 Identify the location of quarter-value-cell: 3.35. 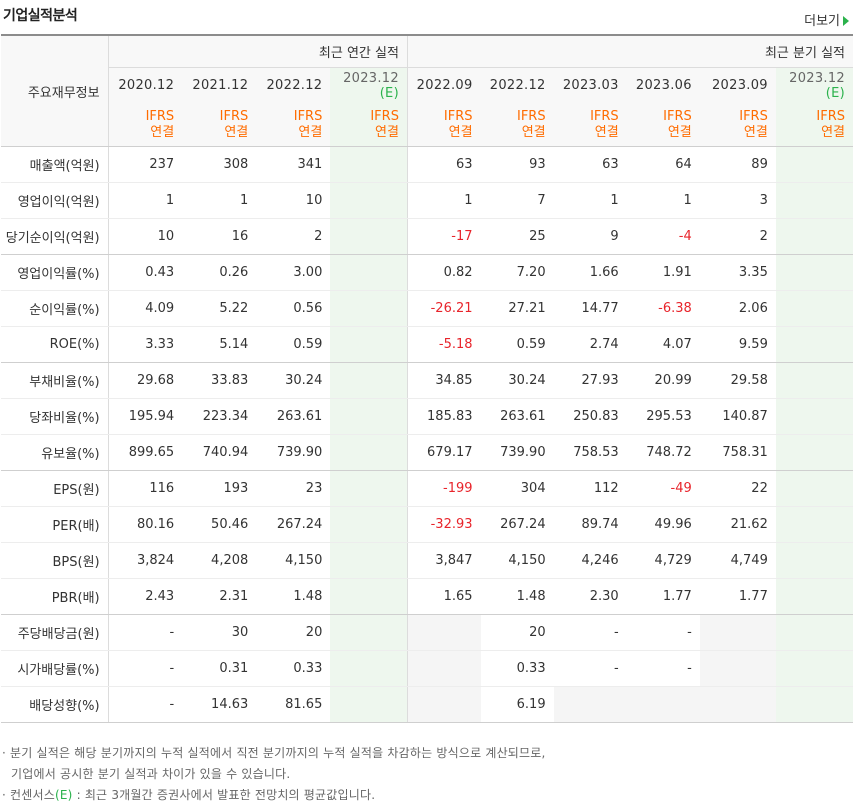
(737, 272).